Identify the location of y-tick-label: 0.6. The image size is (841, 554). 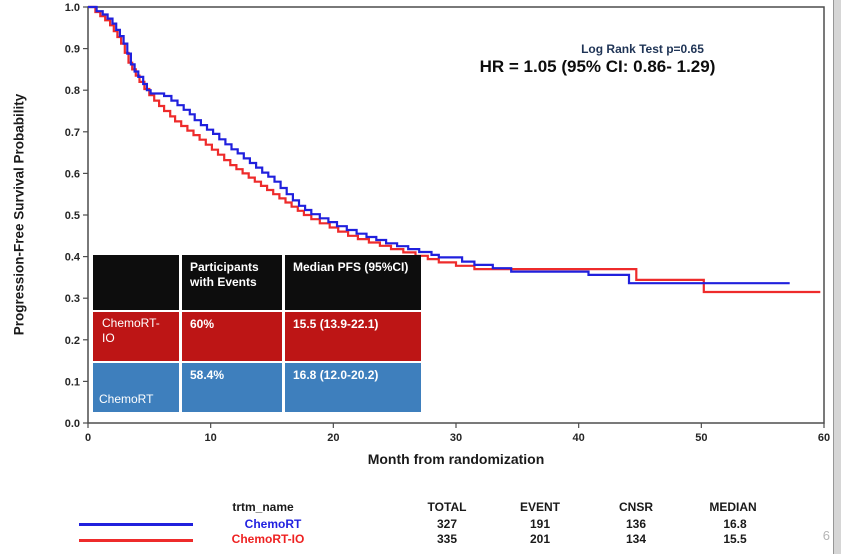
(72, 174).